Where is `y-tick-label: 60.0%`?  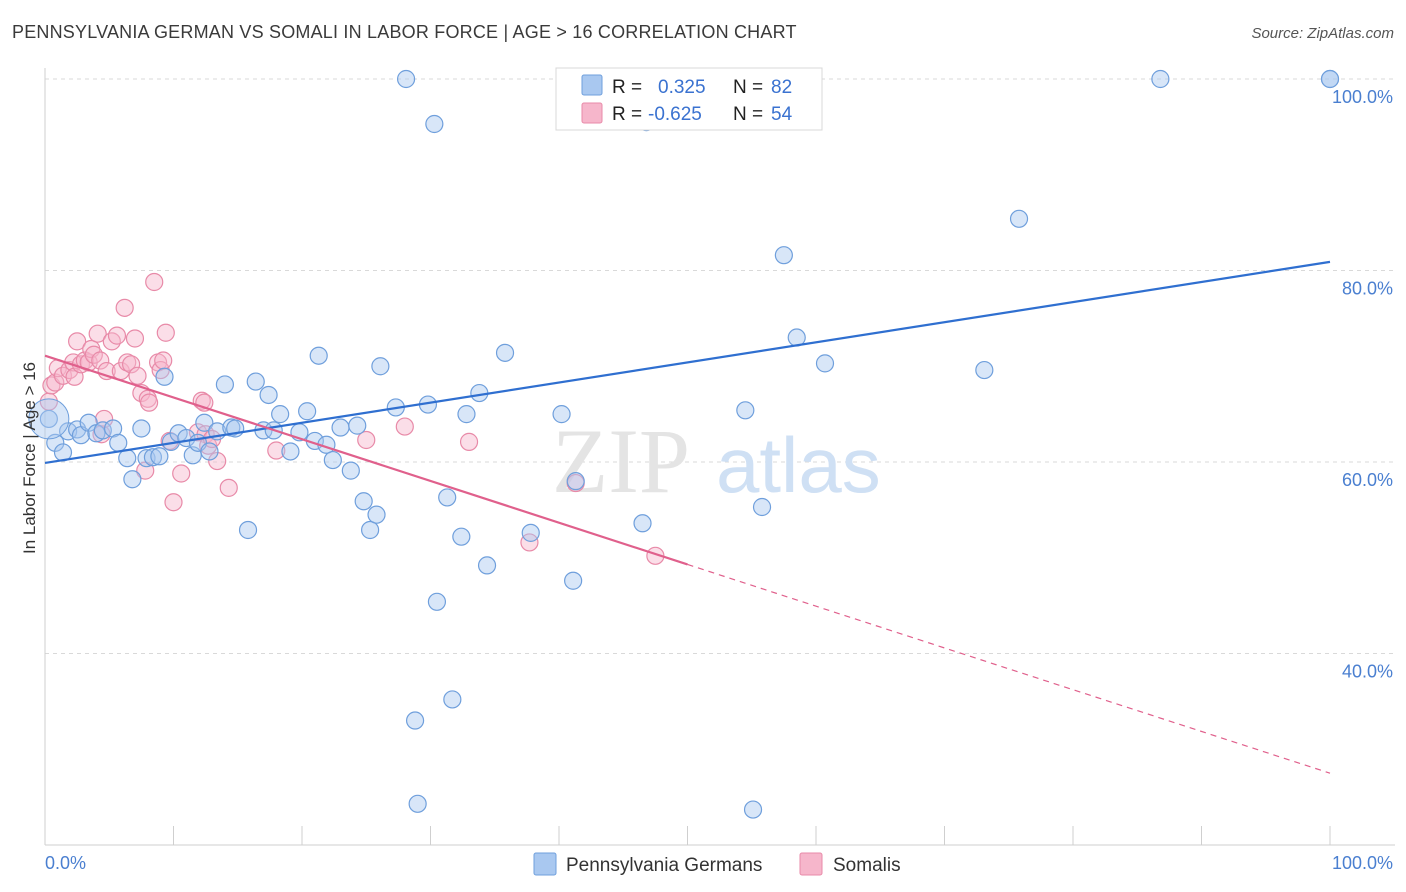
y-tick-label: 60.0% is located at coordinates (1367, 480).